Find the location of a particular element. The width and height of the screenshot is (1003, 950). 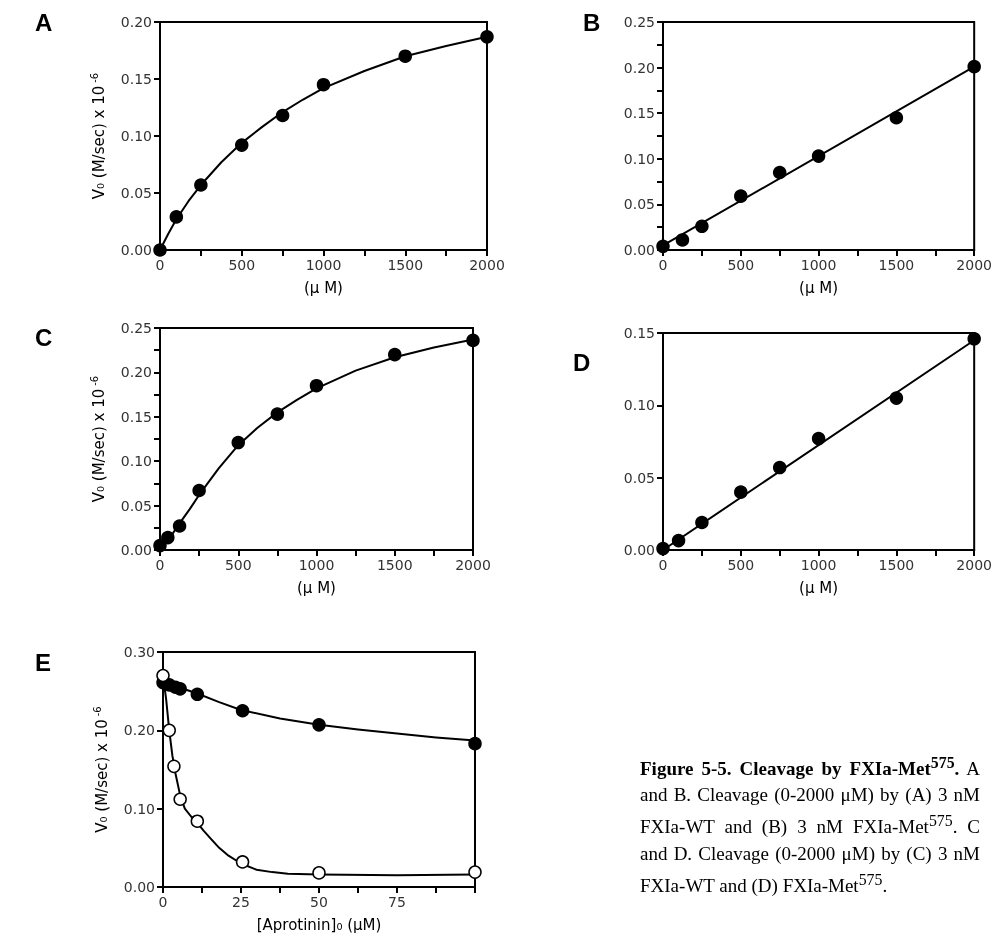

y-tick-label: 0.30 is located at coordinates (139, 652).